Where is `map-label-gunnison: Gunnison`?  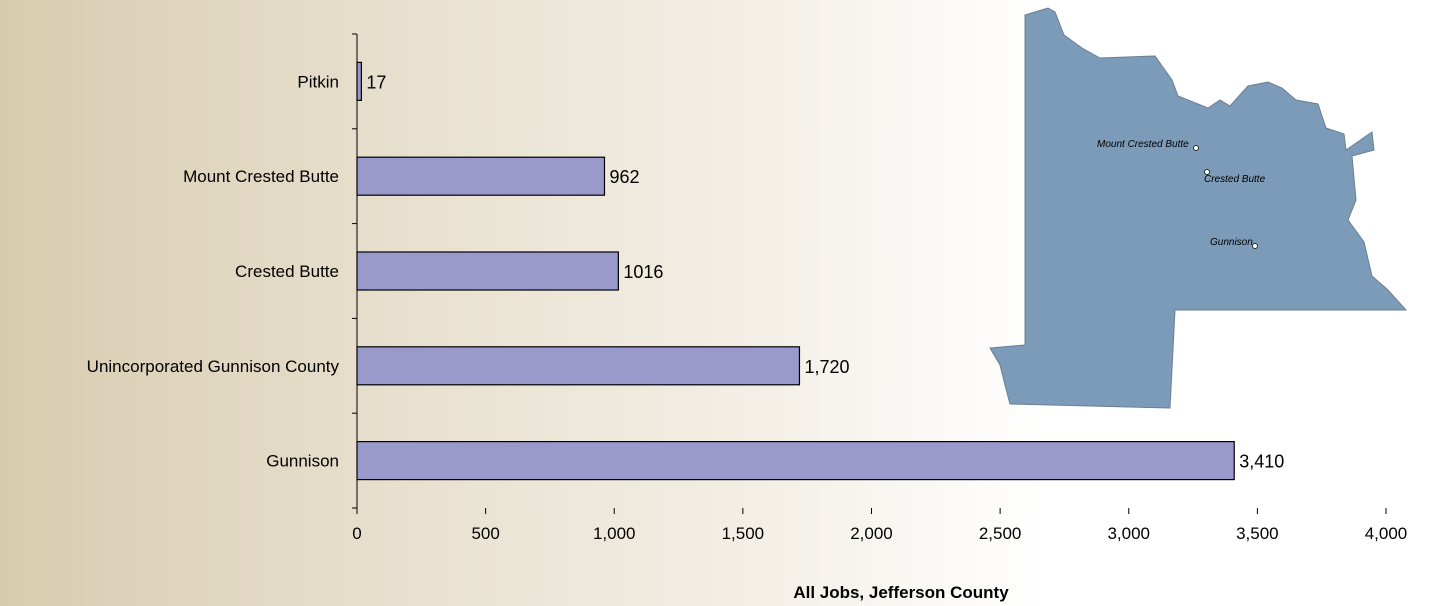 map-label-gunnison: Gunnison is located at coordinates (1231, 242).